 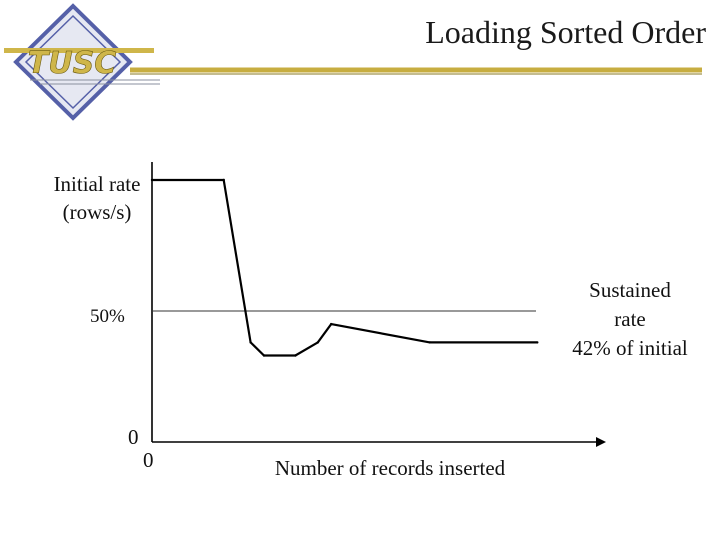 What do you see at coordinates (601, 442) in the screenshot?
I see `x-axis-arrowhead` at bounding box center [601, 442].